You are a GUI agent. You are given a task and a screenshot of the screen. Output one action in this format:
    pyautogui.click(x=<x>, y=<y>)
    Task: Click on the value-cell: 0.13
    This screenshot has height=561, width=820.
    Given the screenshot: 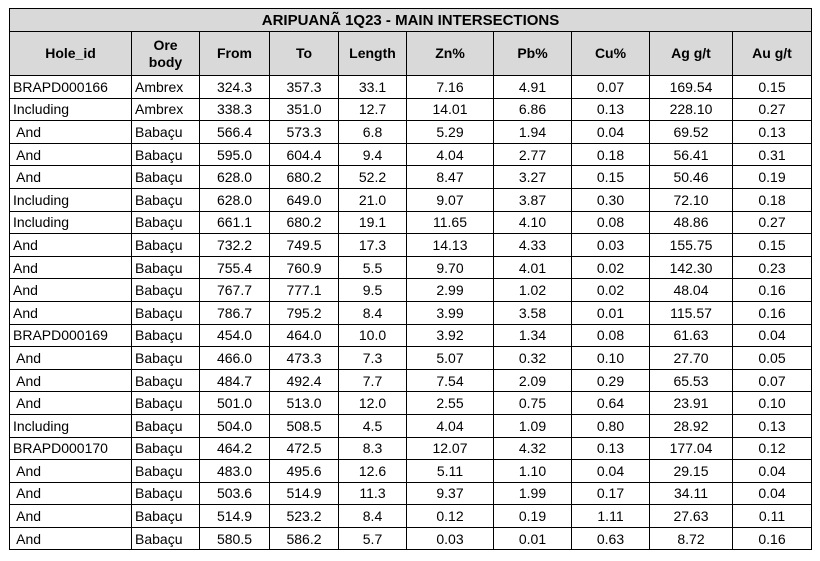 What is the action you would take?
    pyautogui.click(x=610, y=109)
    